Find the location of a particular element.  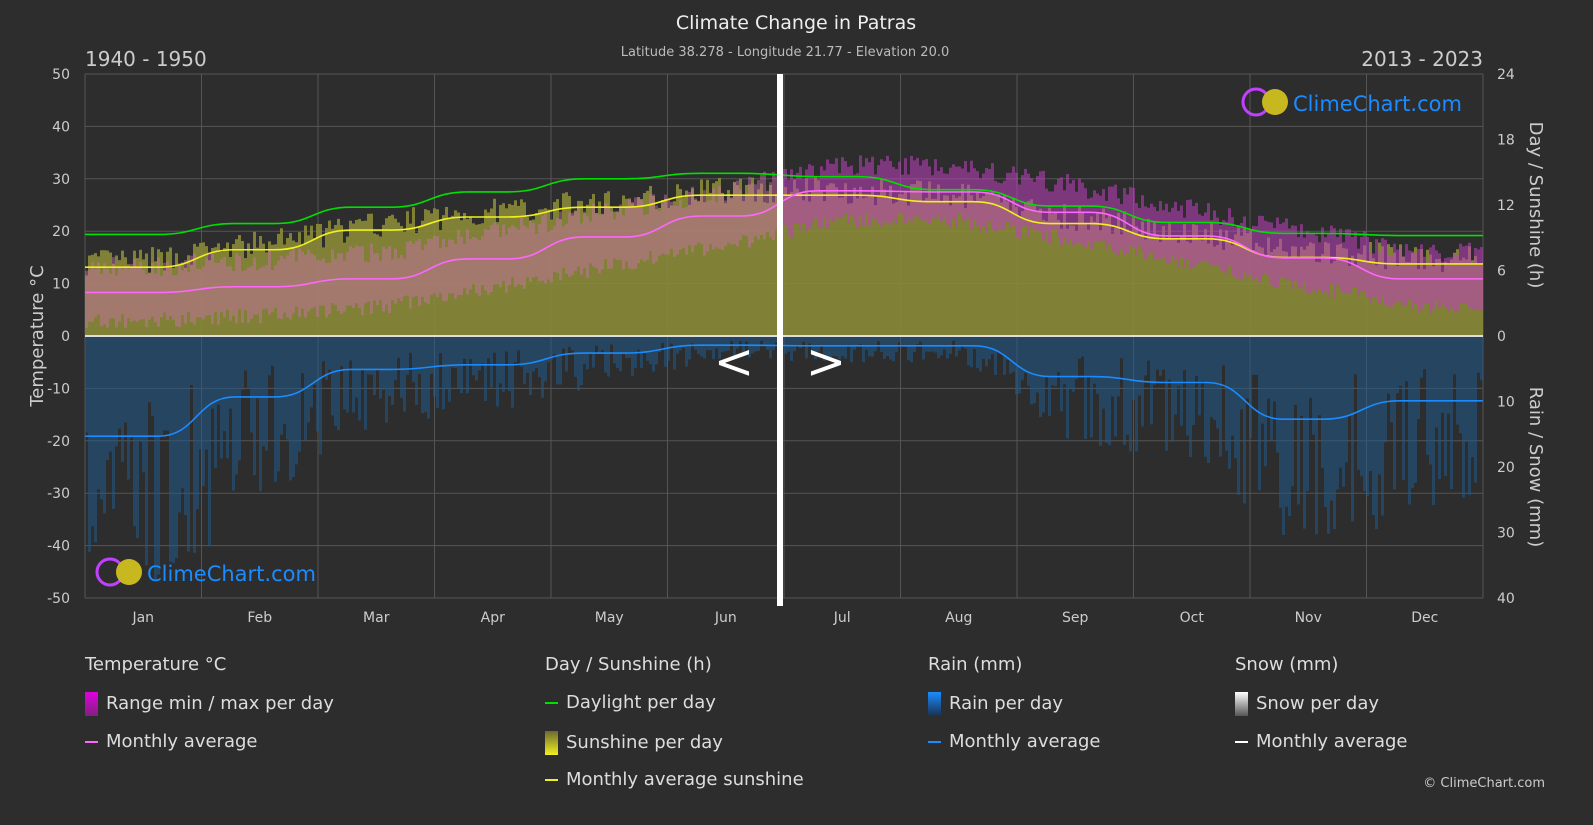

prev-period-button: < is located at coordinates (734, 362).